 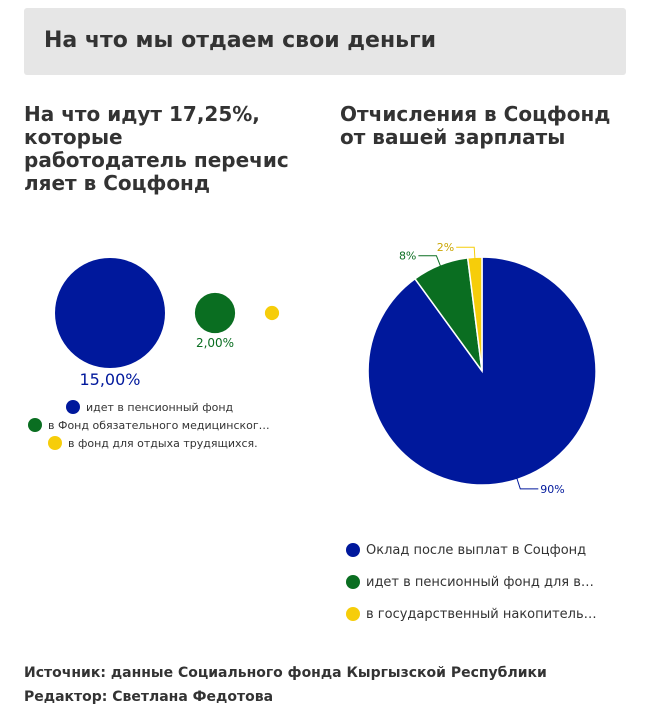 I want to click on bubble-chart-title-line: которые, so click(x=73, y=137).